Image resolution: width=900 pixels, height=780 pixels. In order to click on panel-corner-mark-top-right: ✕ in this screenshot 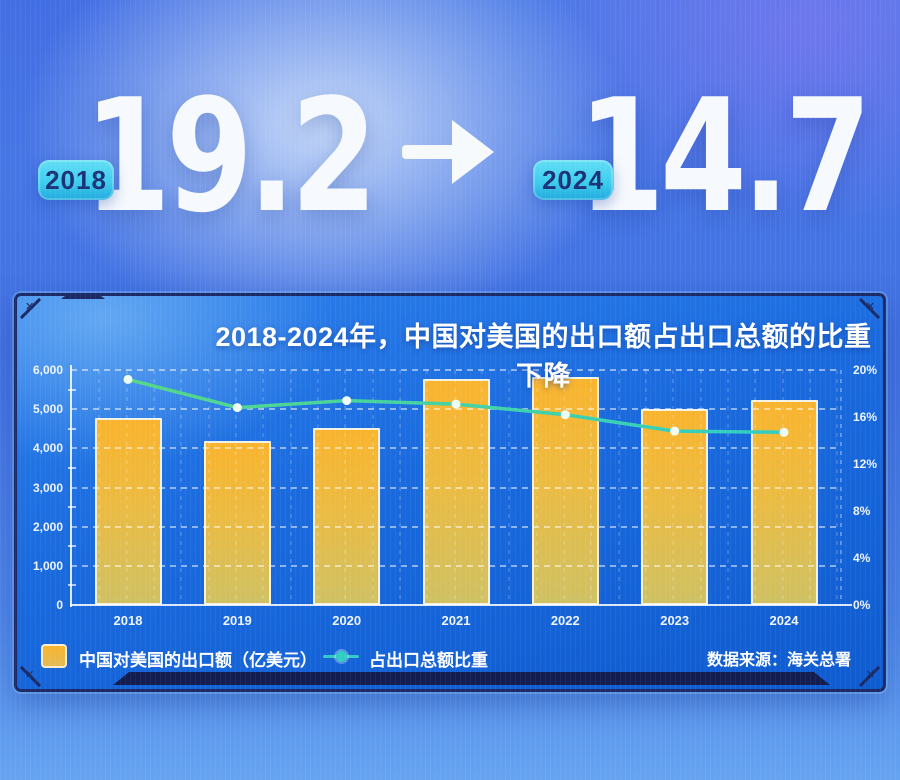, I will do `click(870, 307)`.